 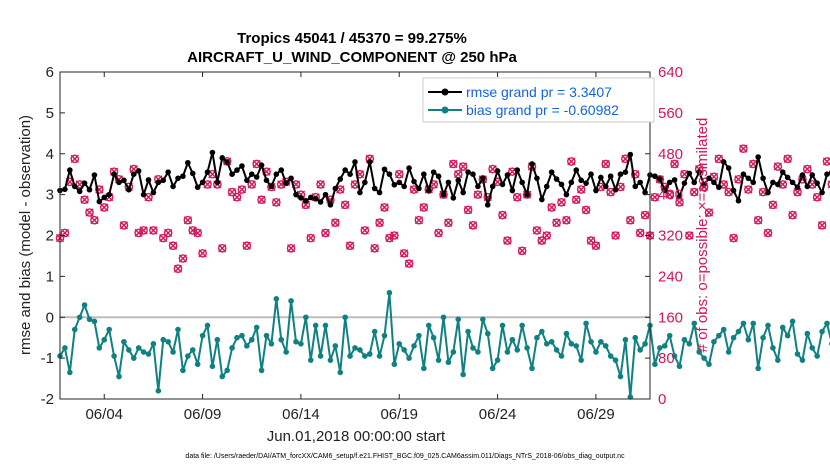 I want to click on x-tick-label: 06/04, so click(x=104, y=414).